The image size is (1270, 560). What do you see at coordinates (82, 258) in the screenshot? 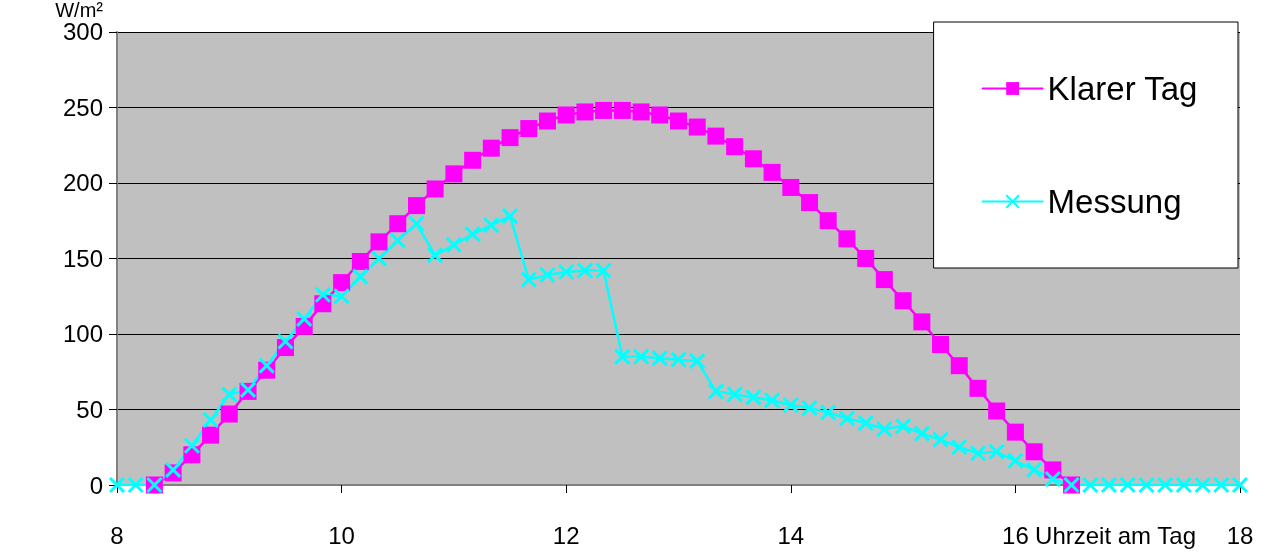
I see `y-tick-label: 150` at bounding box center [82, 258].